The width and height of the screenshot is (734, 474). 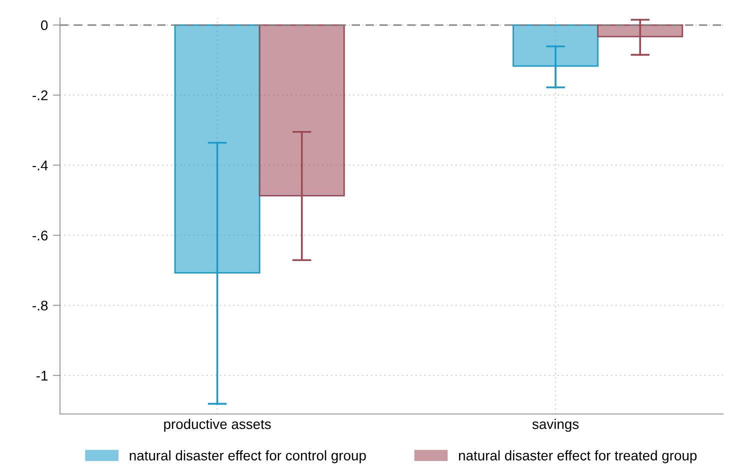 What do you see at coordinates (44, 25) in the screenshot?
I see `y-tick-label: 0` at bounding box center [44, 25].